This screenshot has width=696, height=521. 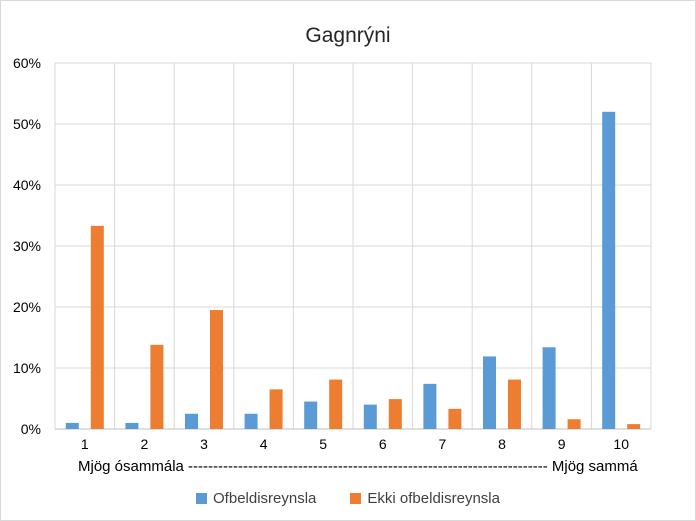 I want to click on x-tick-label: 8, so click(x=502, y=444).